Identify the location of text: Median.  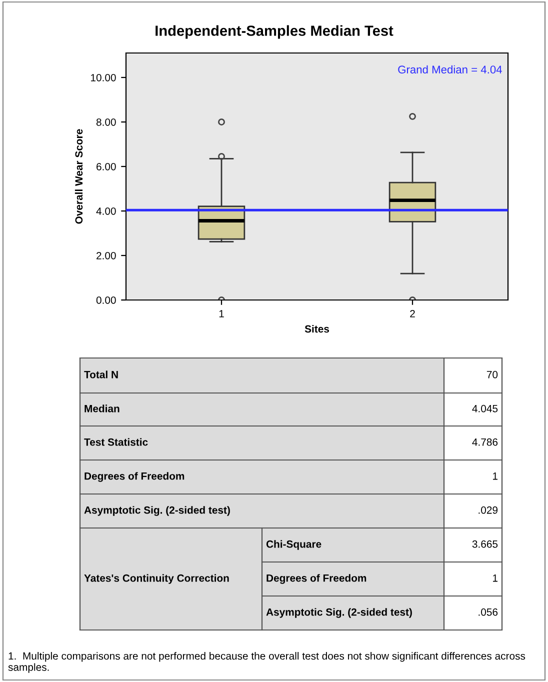
(102, 408).